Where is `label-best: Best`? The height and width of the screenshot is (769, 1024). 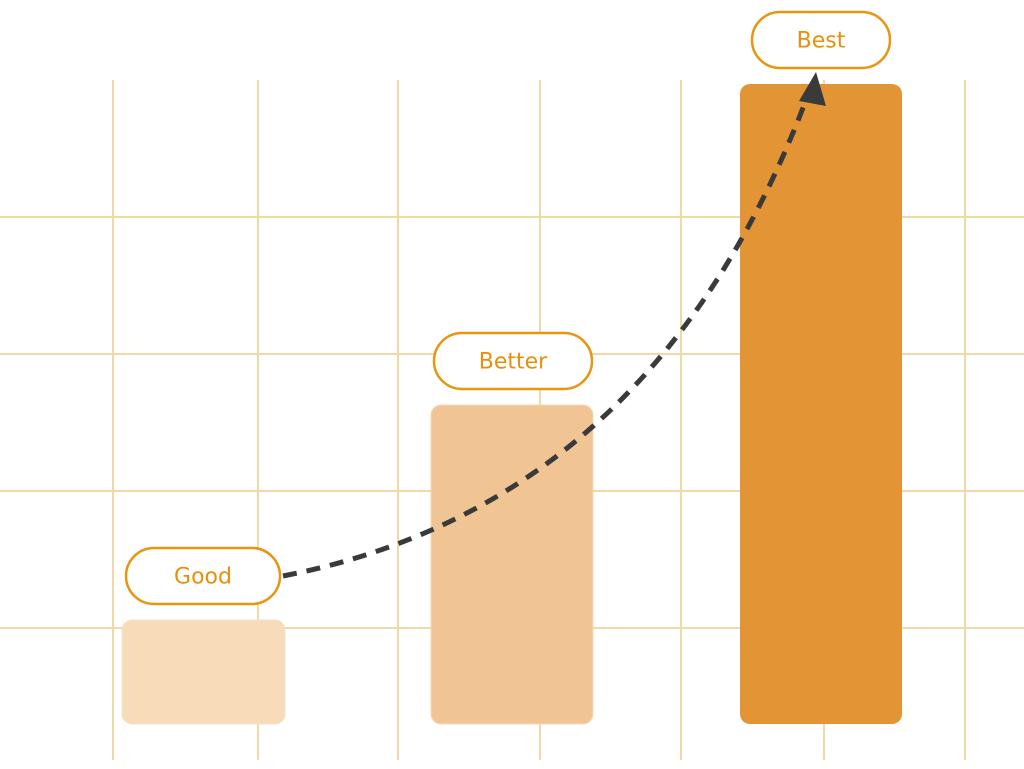
label-best: Best is located at coordinates (821, 40).